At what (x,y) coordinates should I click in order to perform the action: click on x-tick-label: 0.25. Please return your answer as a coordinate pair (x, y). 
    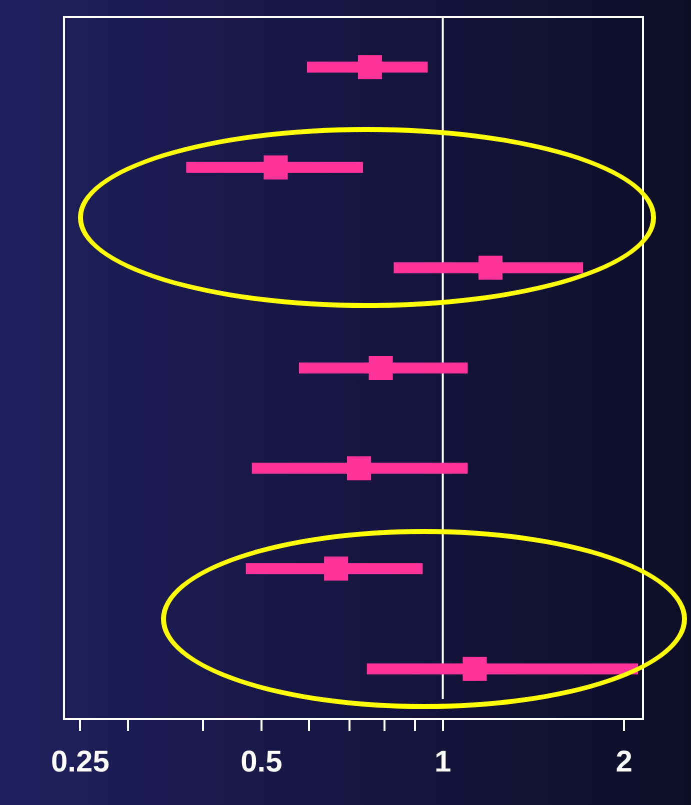
    Looking at the image, I should click on (80, 761).